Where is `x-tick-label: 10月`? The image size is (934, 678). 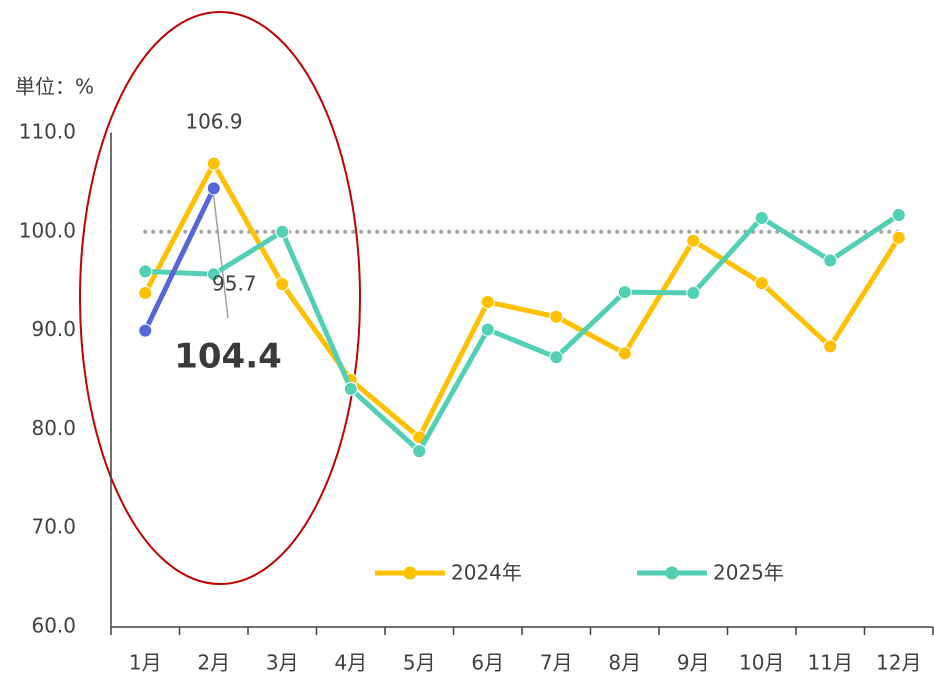 x-tick-label: 10月 is located at coordinates (761, 663).